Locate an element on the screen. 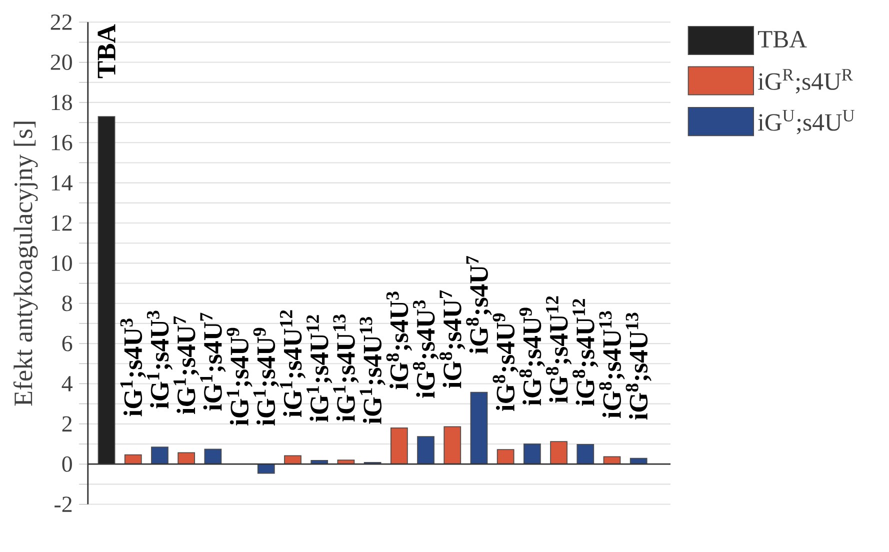 The height and width of the screenshot is (552, 889). y-tick-label: 22 is located at coordinates (61, 22).